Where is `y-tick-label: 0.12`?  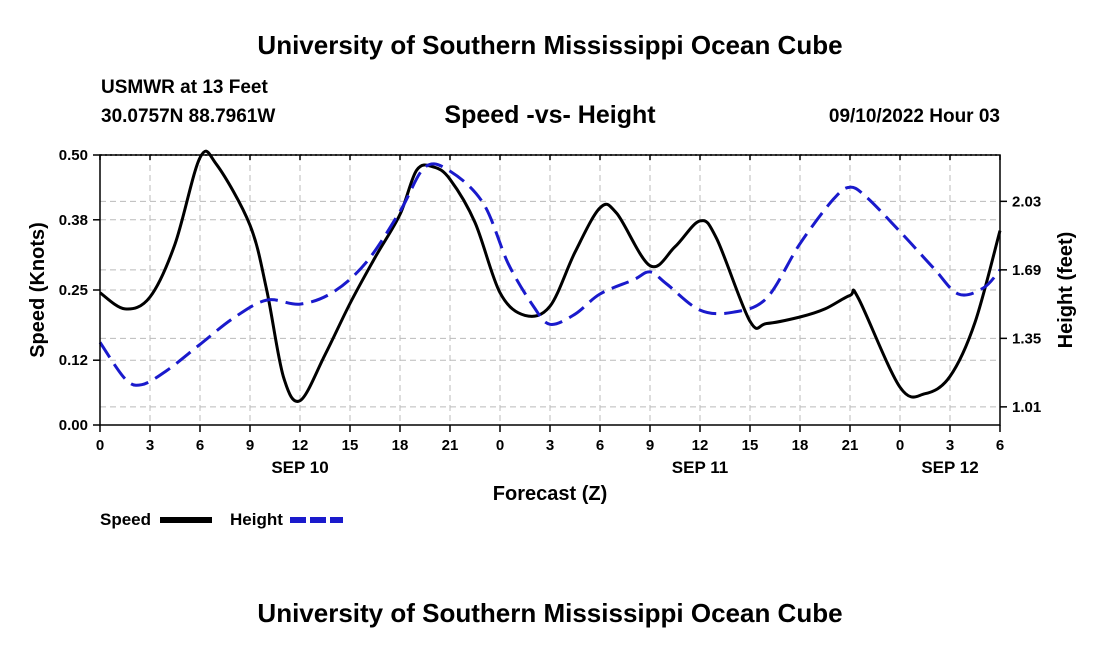
y-tick-label: 0.12 is located at coordinates (73, 360).